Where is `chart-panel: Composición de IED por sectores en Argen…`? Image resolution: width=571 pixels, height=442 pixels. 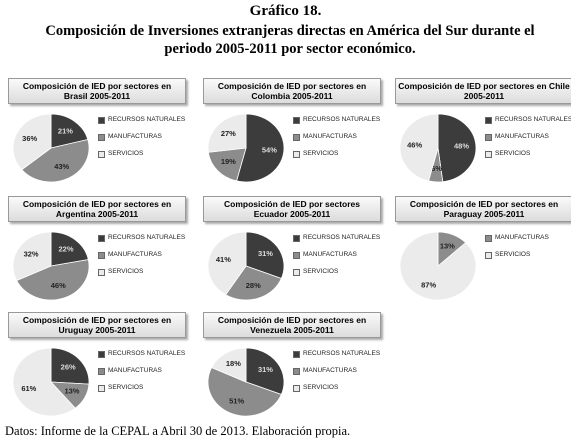
chart-panel: Composición de IED por sectores en Argen… is located at coordinates (97, 252).